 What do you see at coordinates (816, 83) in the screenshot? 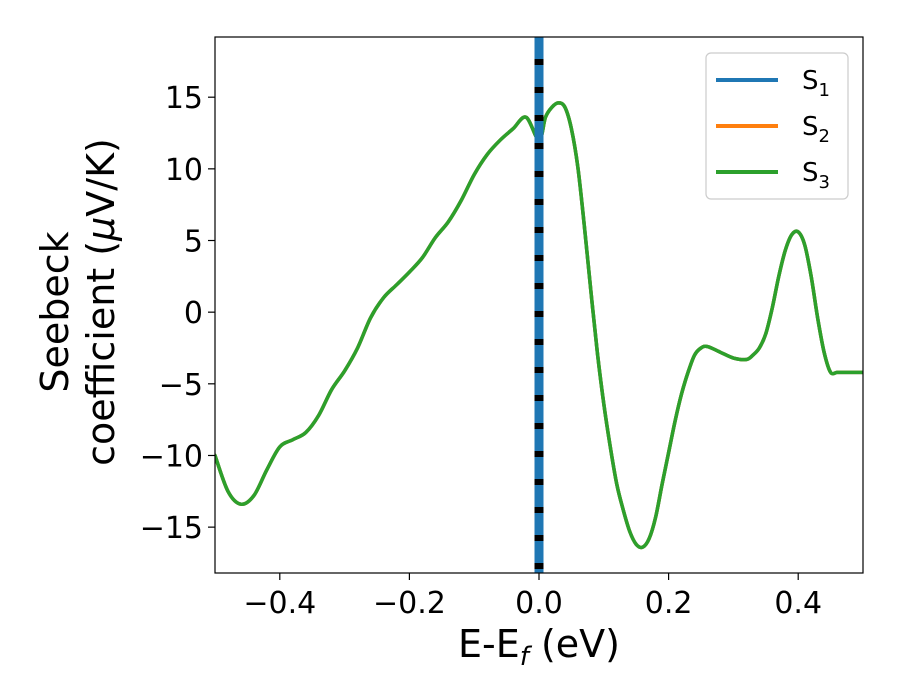
I see `legend-label-s1: S1` at bounding box center [816, 83].